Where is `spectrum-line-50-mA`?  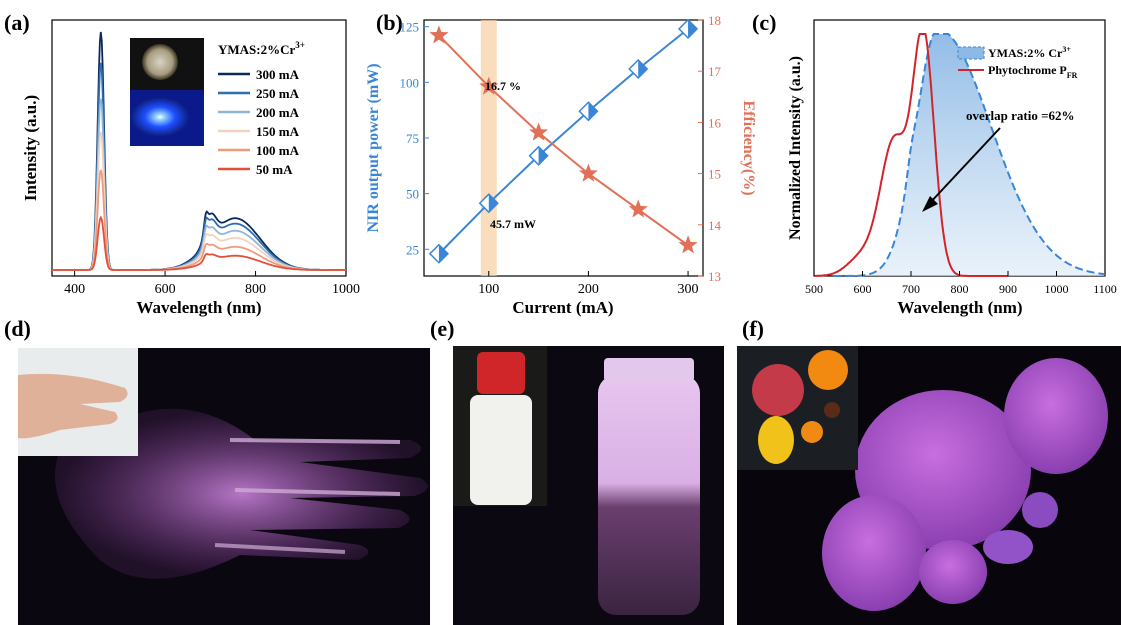 spectrum-line-50-mA is located at coordinates (199, 243).